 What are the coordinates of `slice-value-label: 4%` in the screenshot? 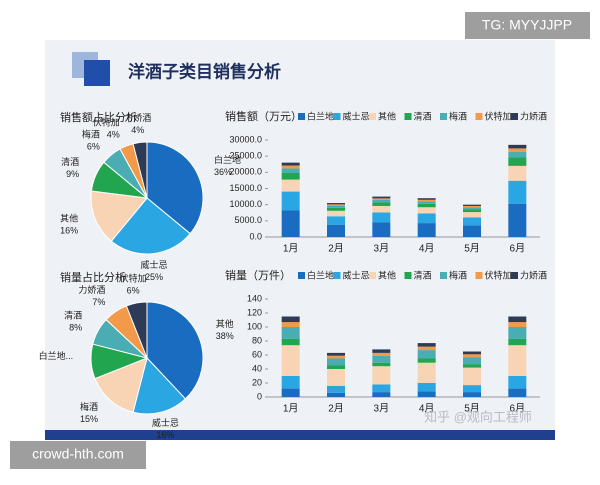 It's located at (137, 130).